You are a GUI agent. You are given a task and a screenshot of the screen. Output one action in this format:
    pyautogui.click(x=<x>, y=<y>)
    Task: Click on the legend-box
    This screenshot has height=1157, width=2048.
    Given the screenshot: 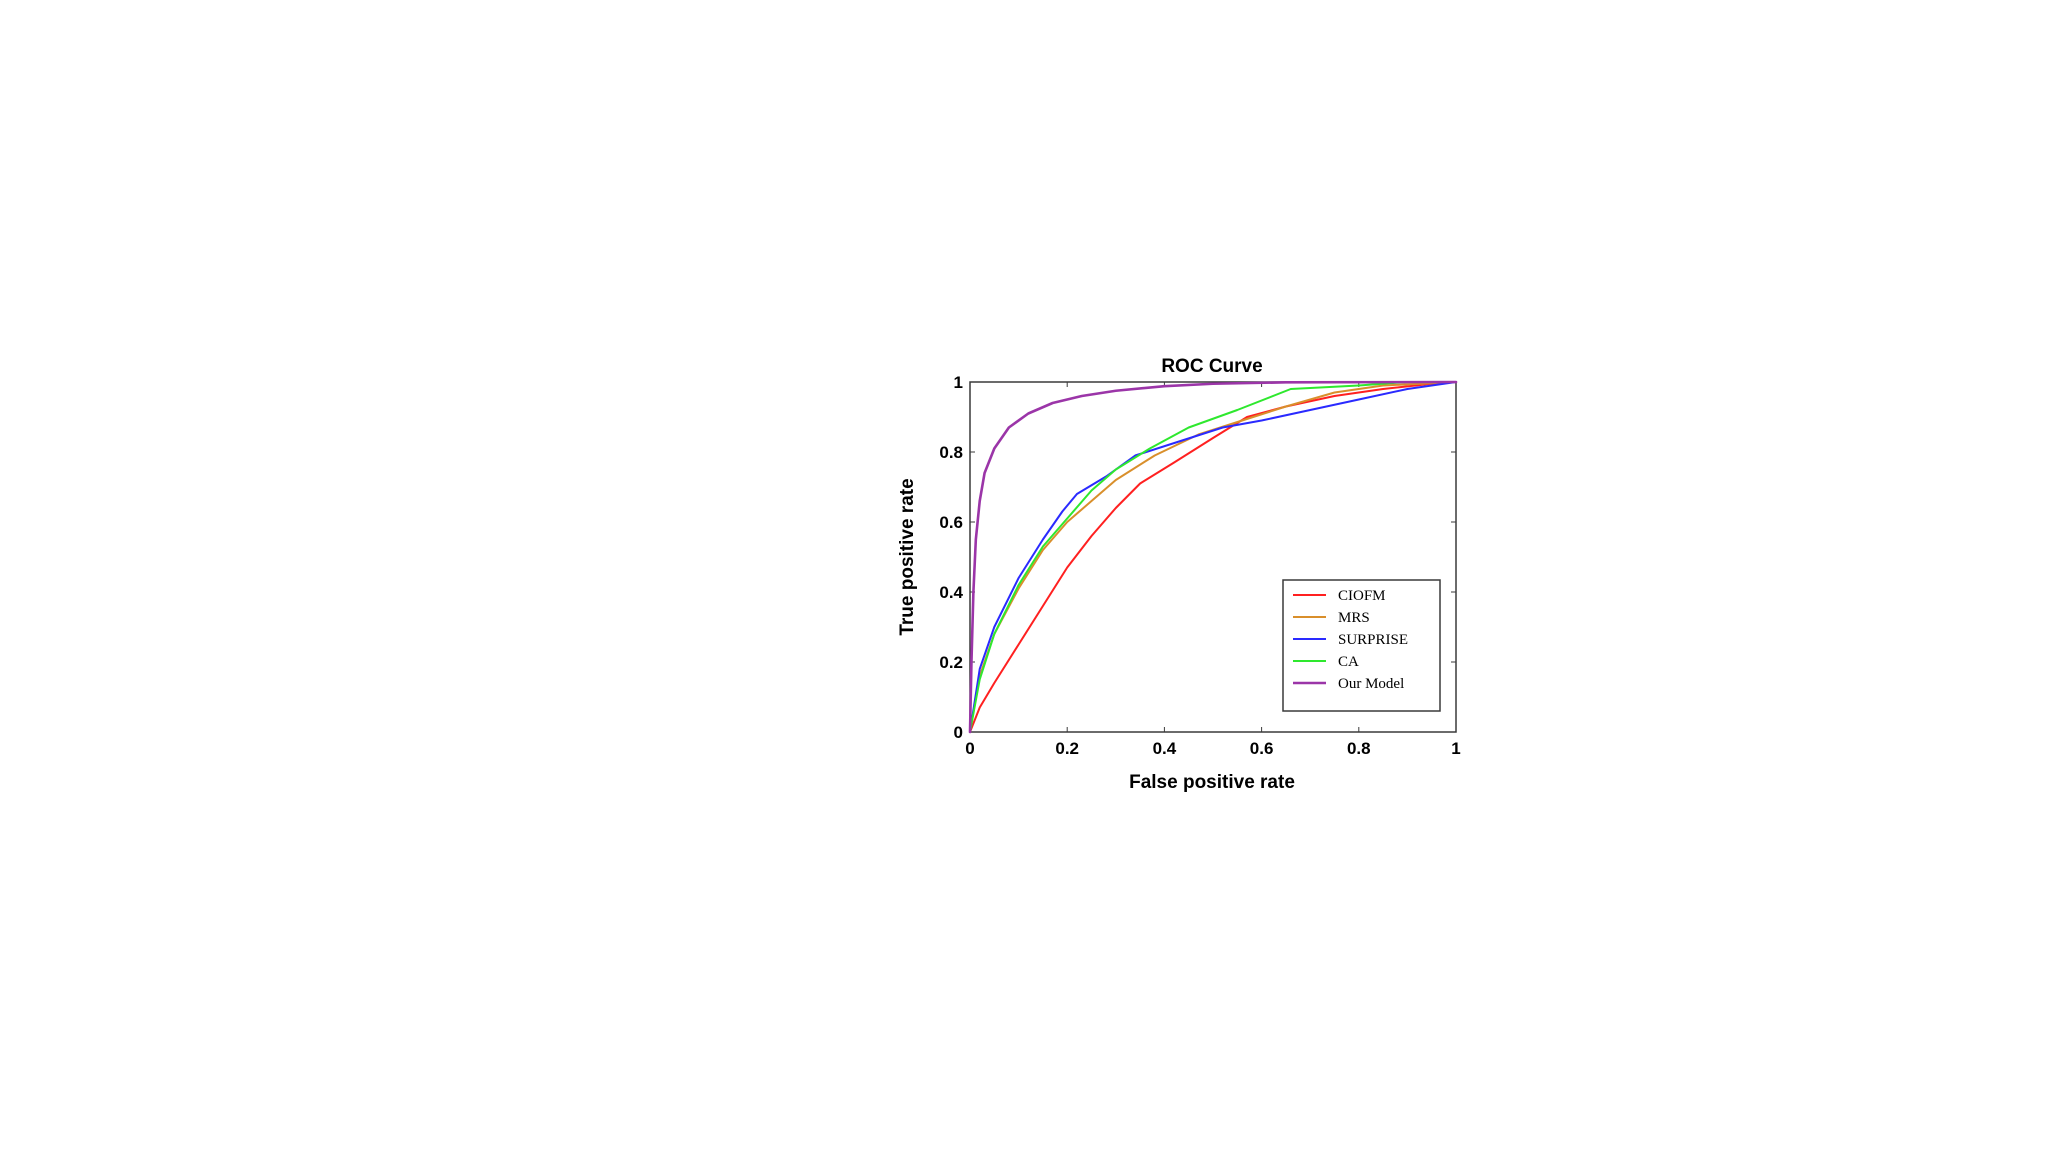 What is the action you would take?
    pyautogui.click(x=1361, y=645)
    